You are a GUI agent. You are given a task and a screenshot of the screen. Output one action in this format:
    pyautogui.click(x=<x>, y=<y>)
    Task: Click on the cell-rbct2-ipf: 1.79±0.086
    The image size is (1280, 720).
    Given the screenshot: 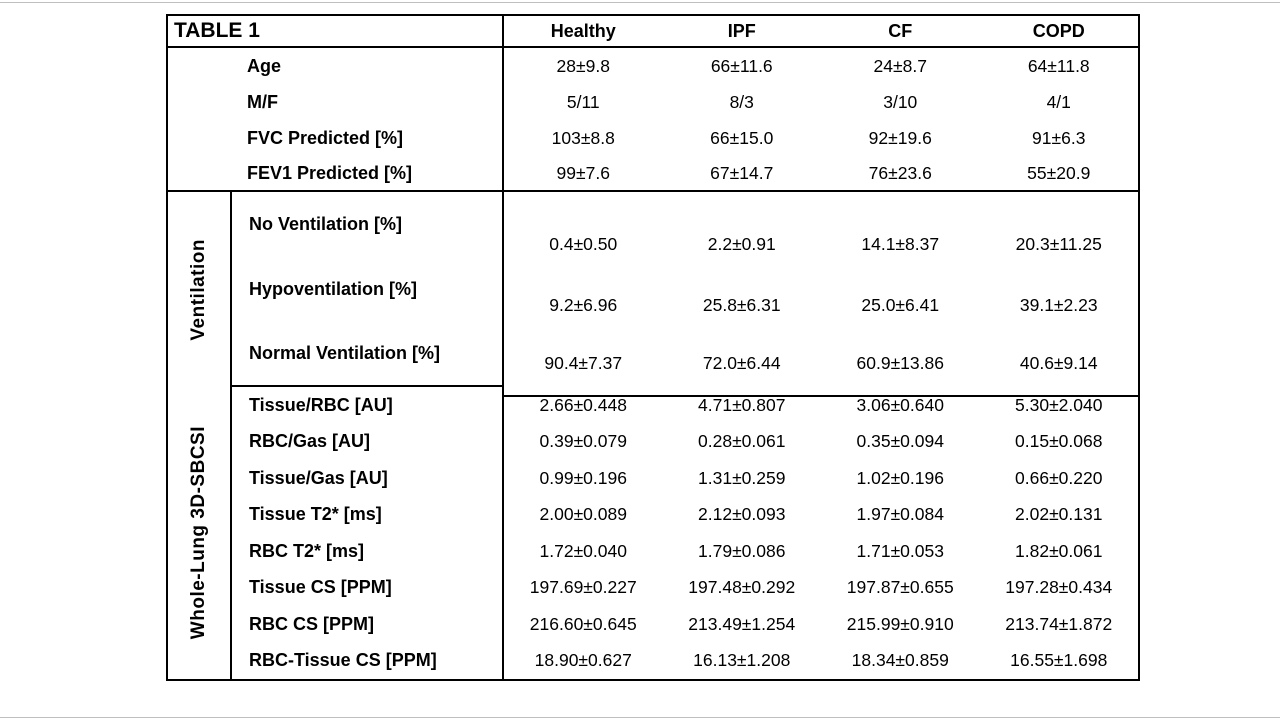 What is the action you would take?
    pyautogui.click(x=742, y=550)
    